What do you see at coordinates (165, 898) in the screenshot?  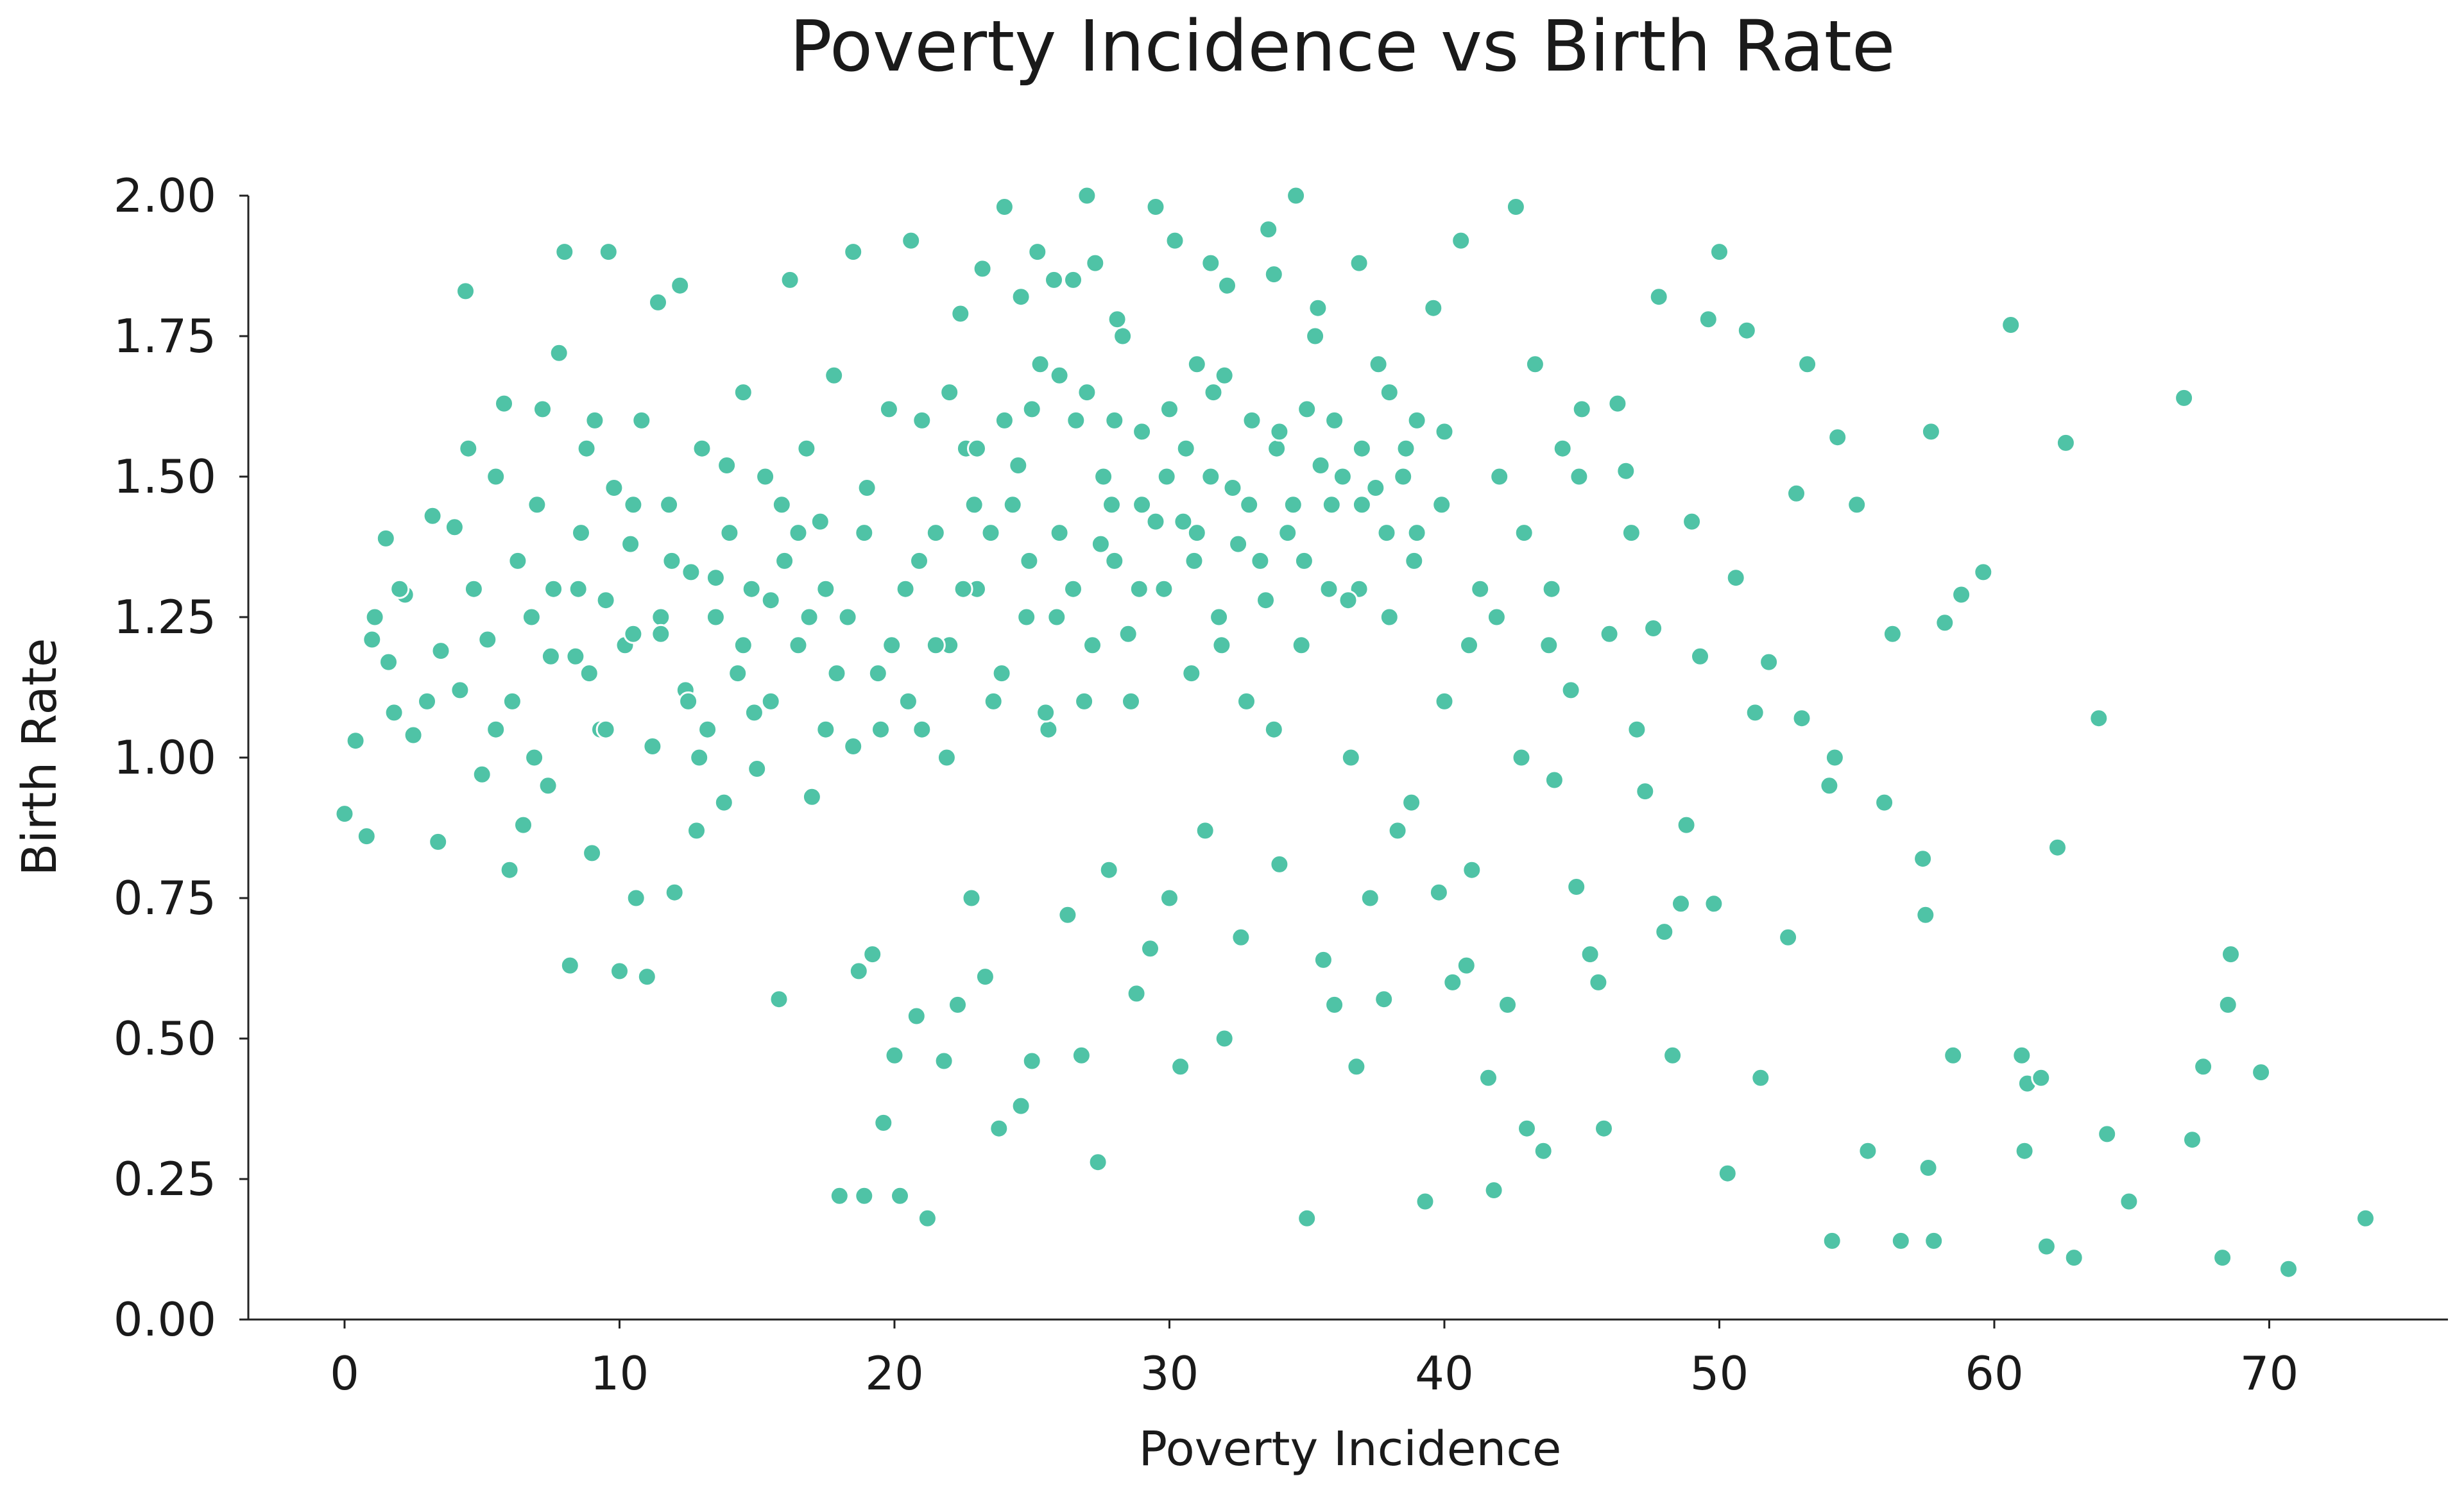 I see `y-tick-label: 0.75` at bounding box center [165, 898].